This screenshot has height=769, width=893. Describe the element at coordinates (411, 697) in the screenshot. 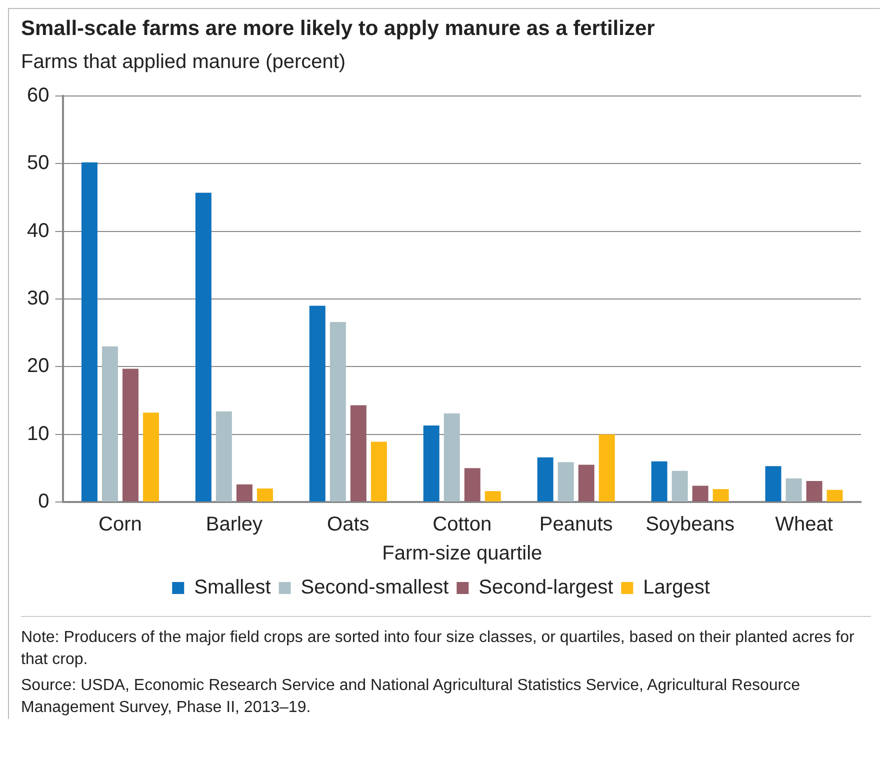

I see `source-note: Source: USDA, Economic Research Service and National Agricultural Statistics Service, Agricultural Resource Management Survey, Phase II, 2013–19.` at that location.